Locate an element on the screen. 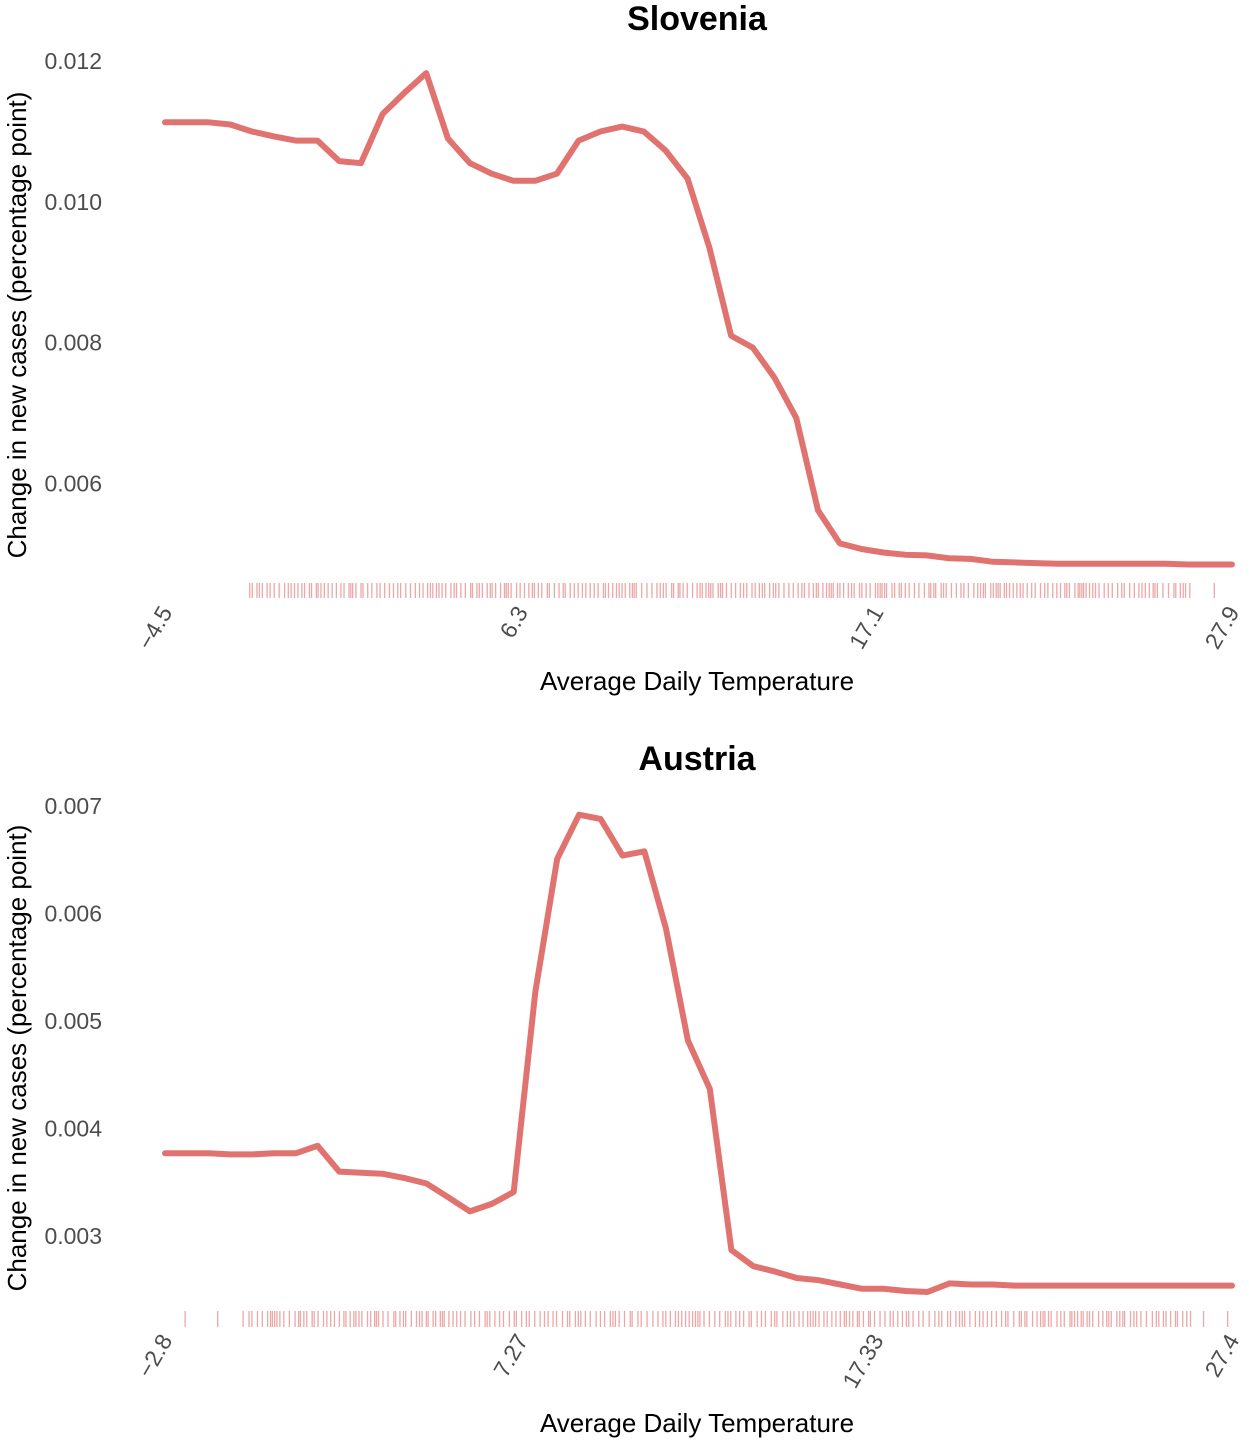  y-tick-label: 0.003 is located at coordinates (73, 1236).